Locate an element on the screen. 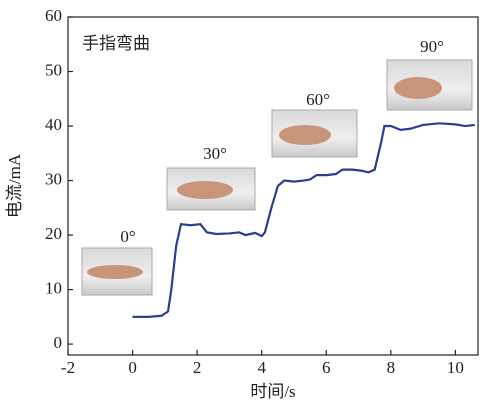  y-tick-label: 50 is located at coordinates (53, 69).